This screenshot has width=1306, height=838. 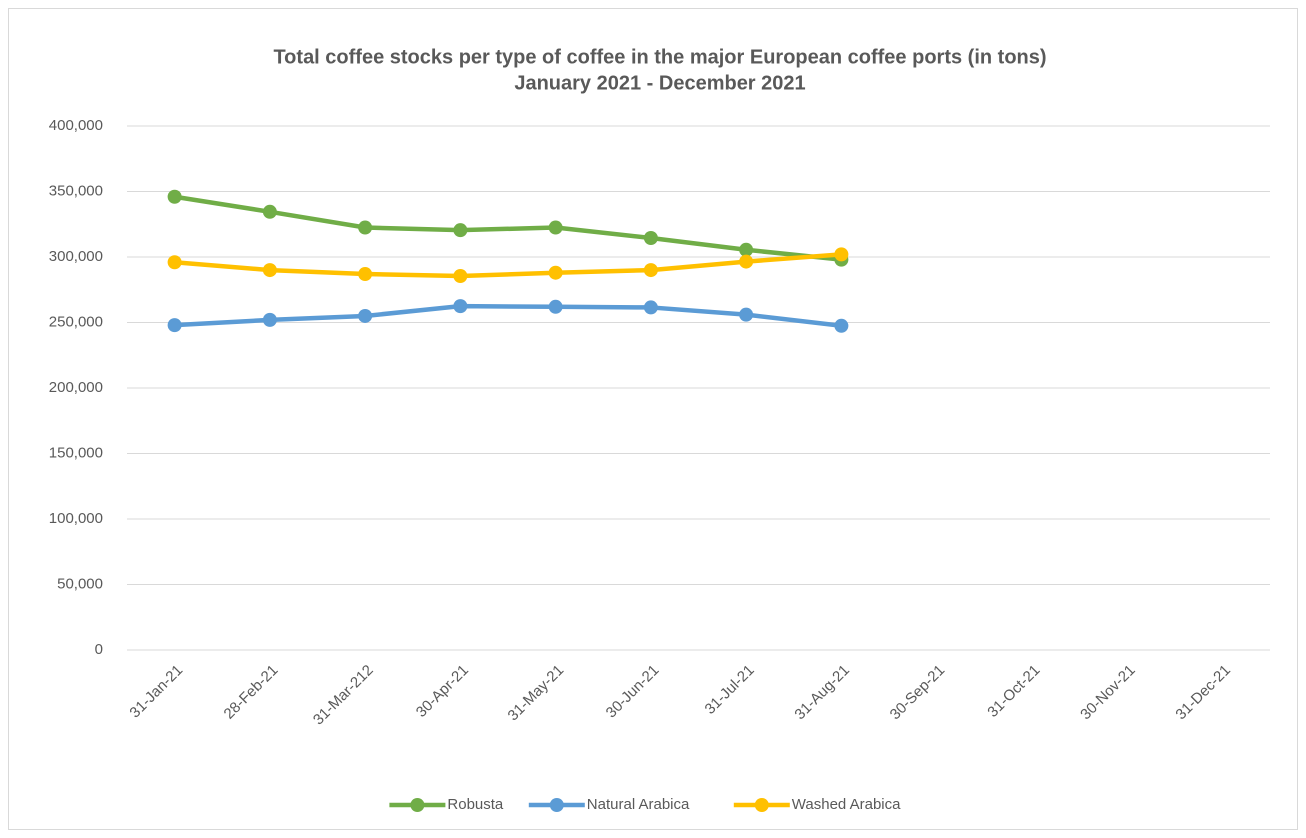 I want to click on y-tick-label: 200,000, so click(x=76, y=387).